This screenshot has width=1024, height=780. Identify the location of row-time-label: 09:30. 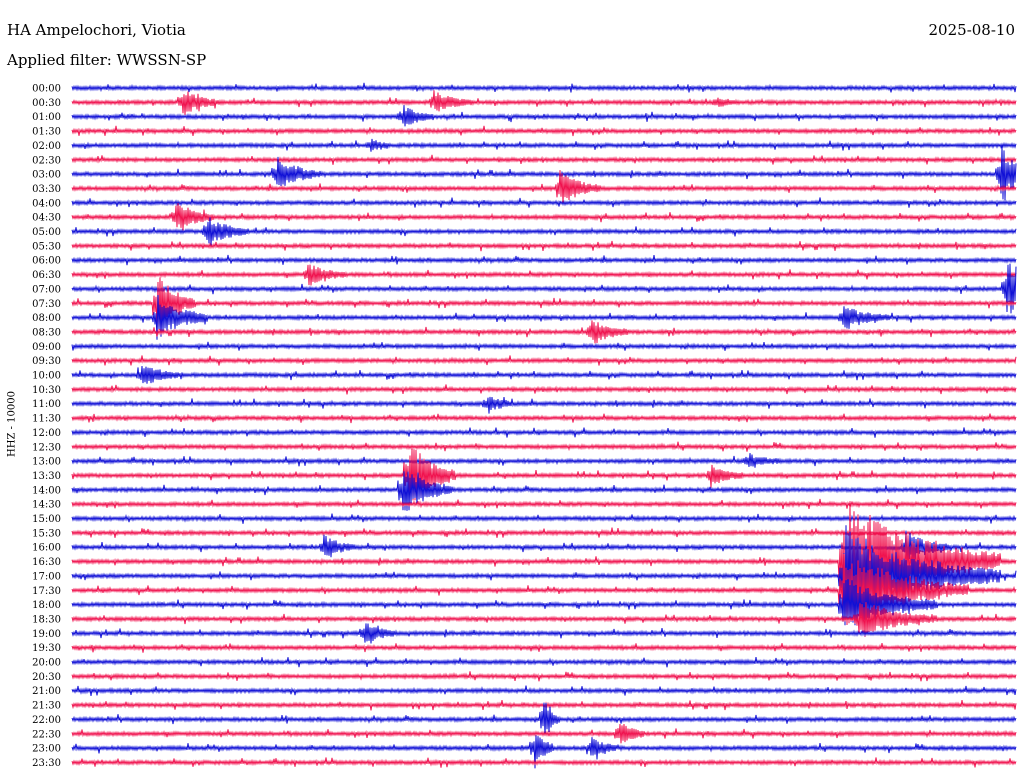
(46, 361).